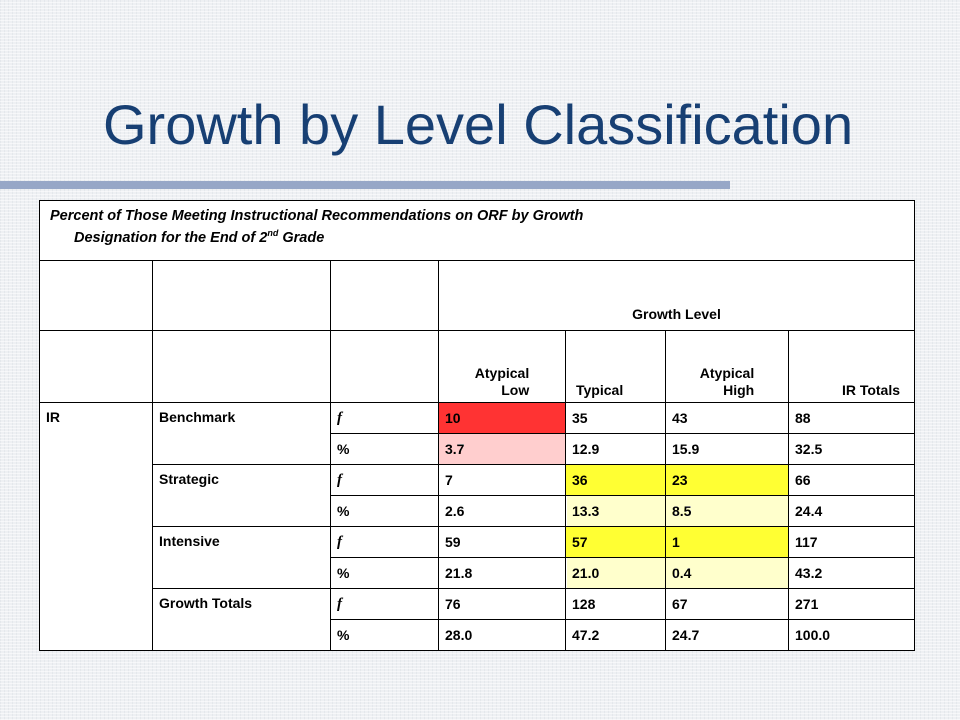  I want to click on header-atypical-high-line1: Atypical, so click(727, 373).